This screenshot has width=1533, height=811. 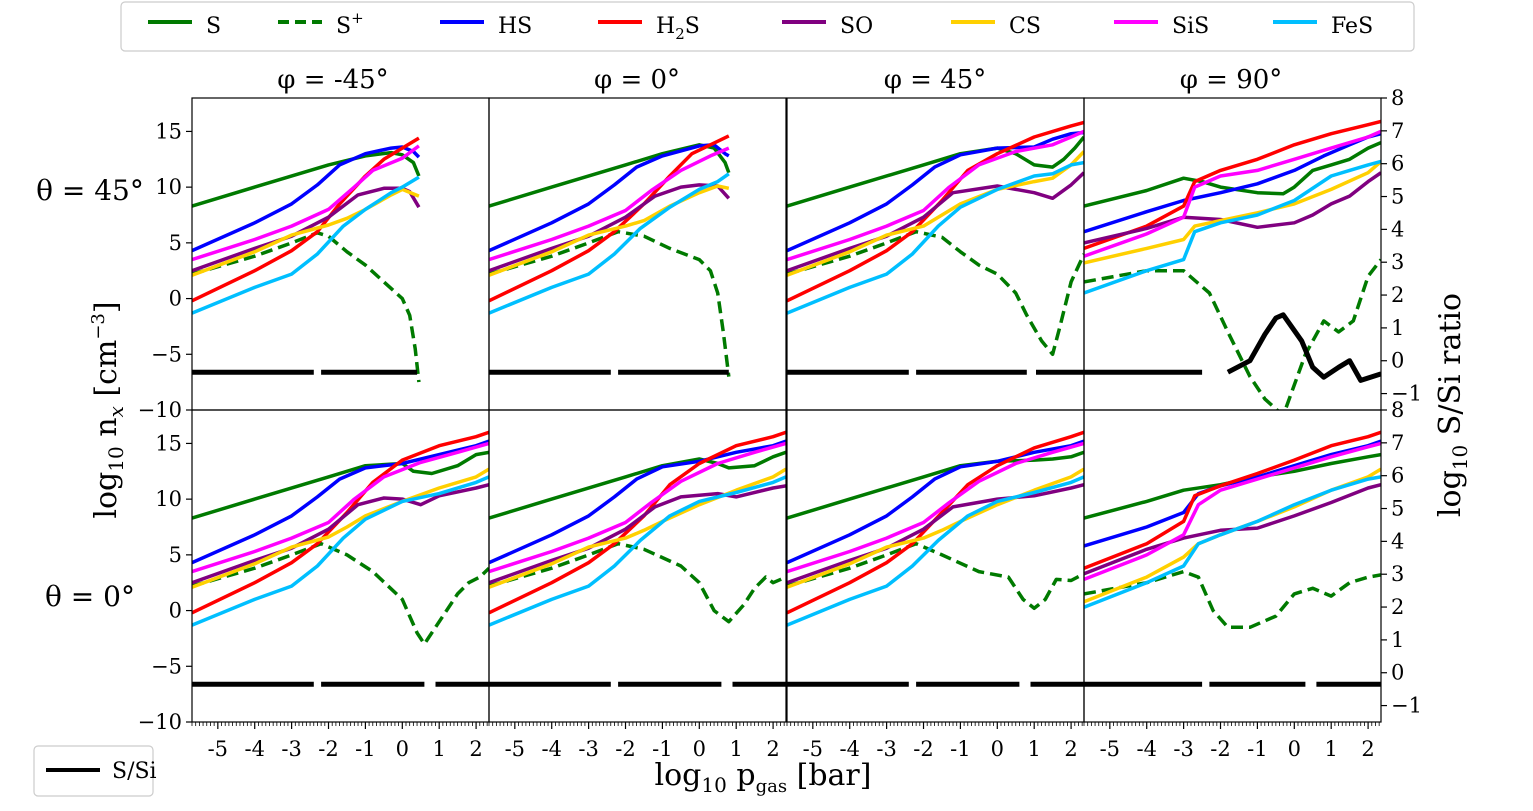 What do you see at coordinates (134, 771) in the screenshot?
I see `legend-ratio-label: S/Si` at bounding box center [134, 771].